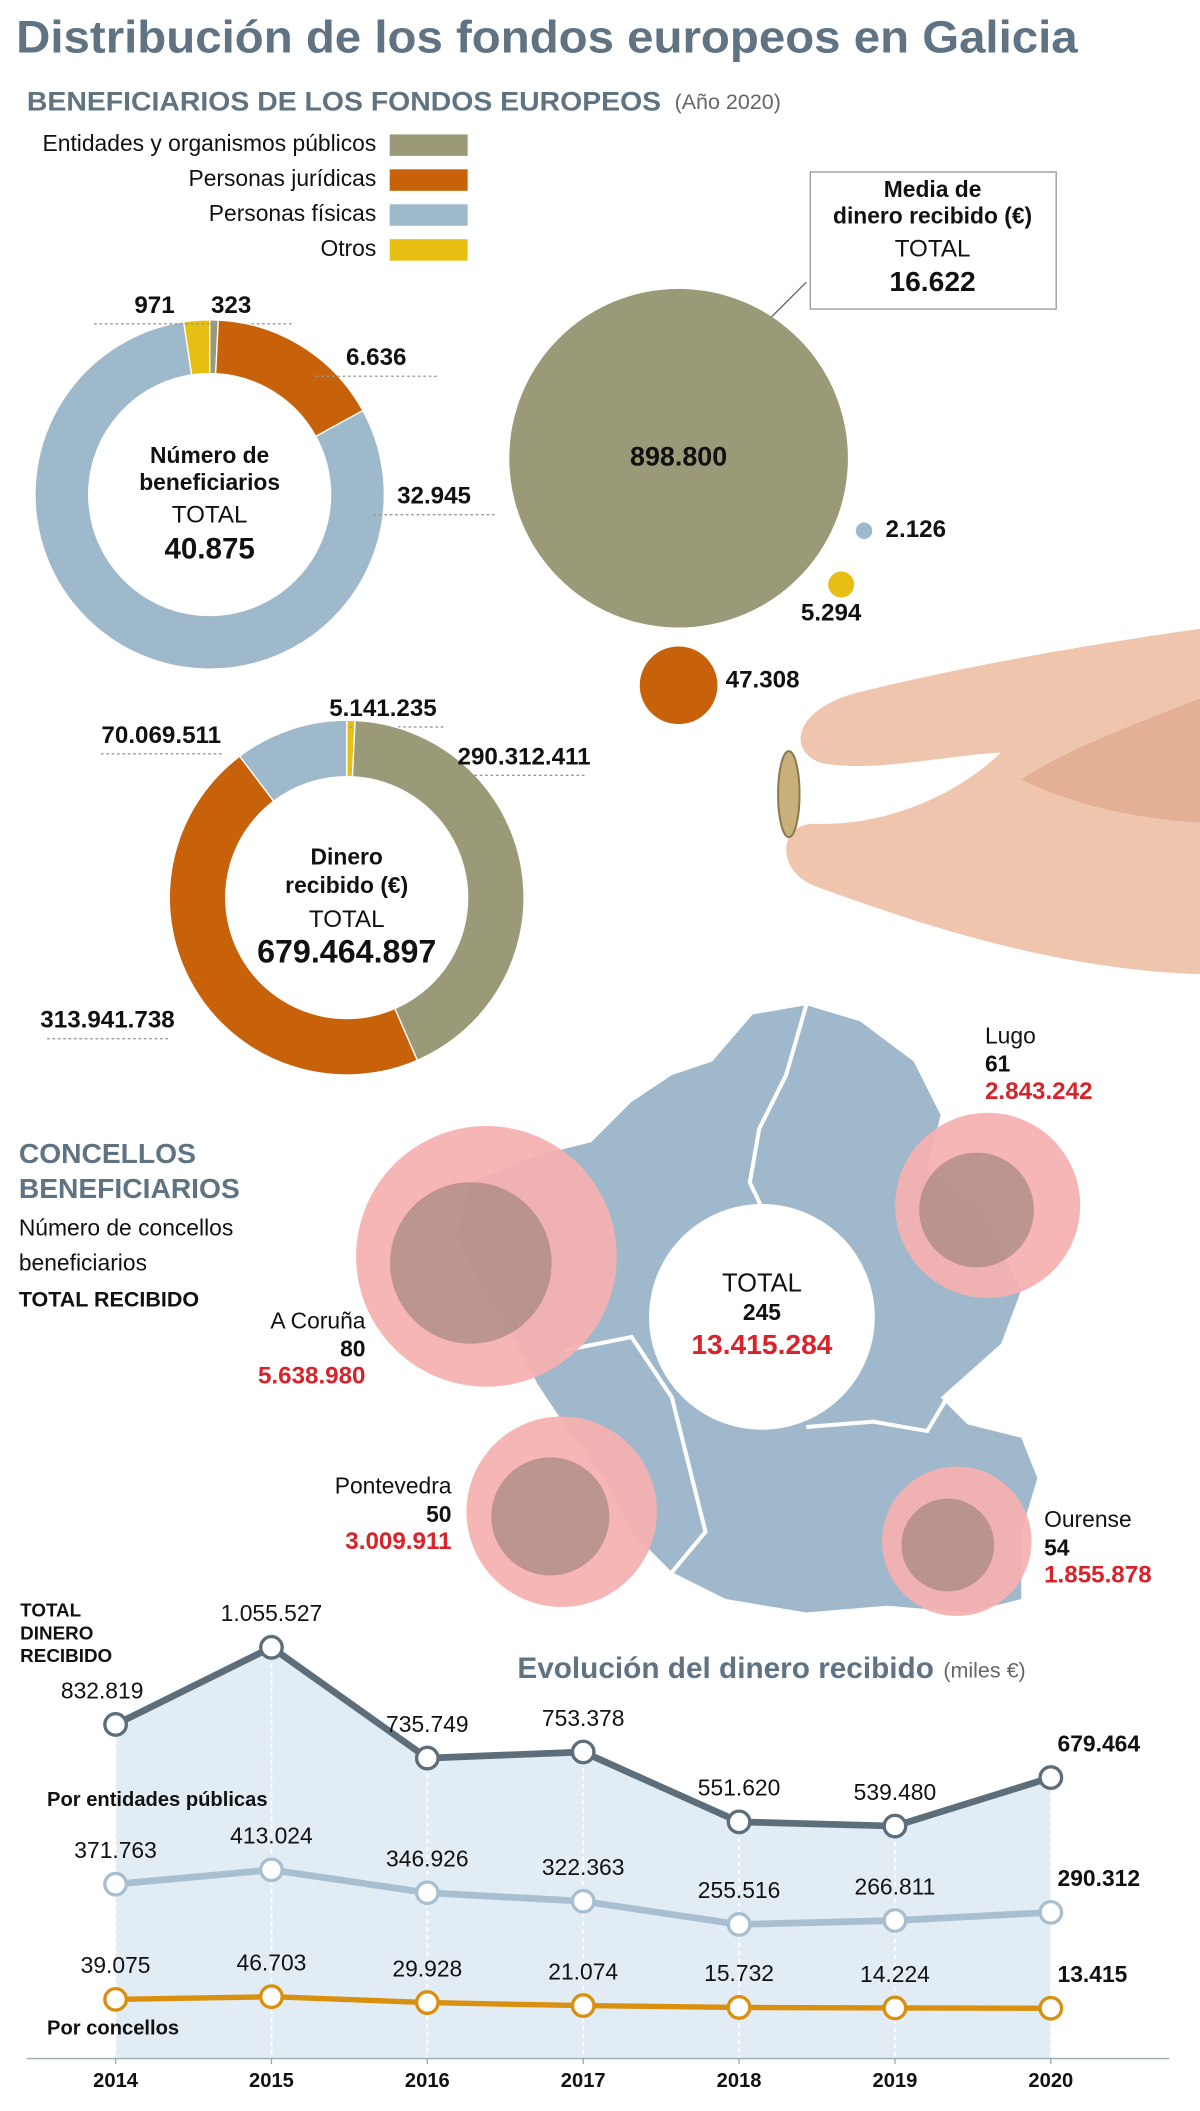 The height and width of the screenshot is (2111, 1200). I want to click on legend-label: Otros, so click(348, 248).